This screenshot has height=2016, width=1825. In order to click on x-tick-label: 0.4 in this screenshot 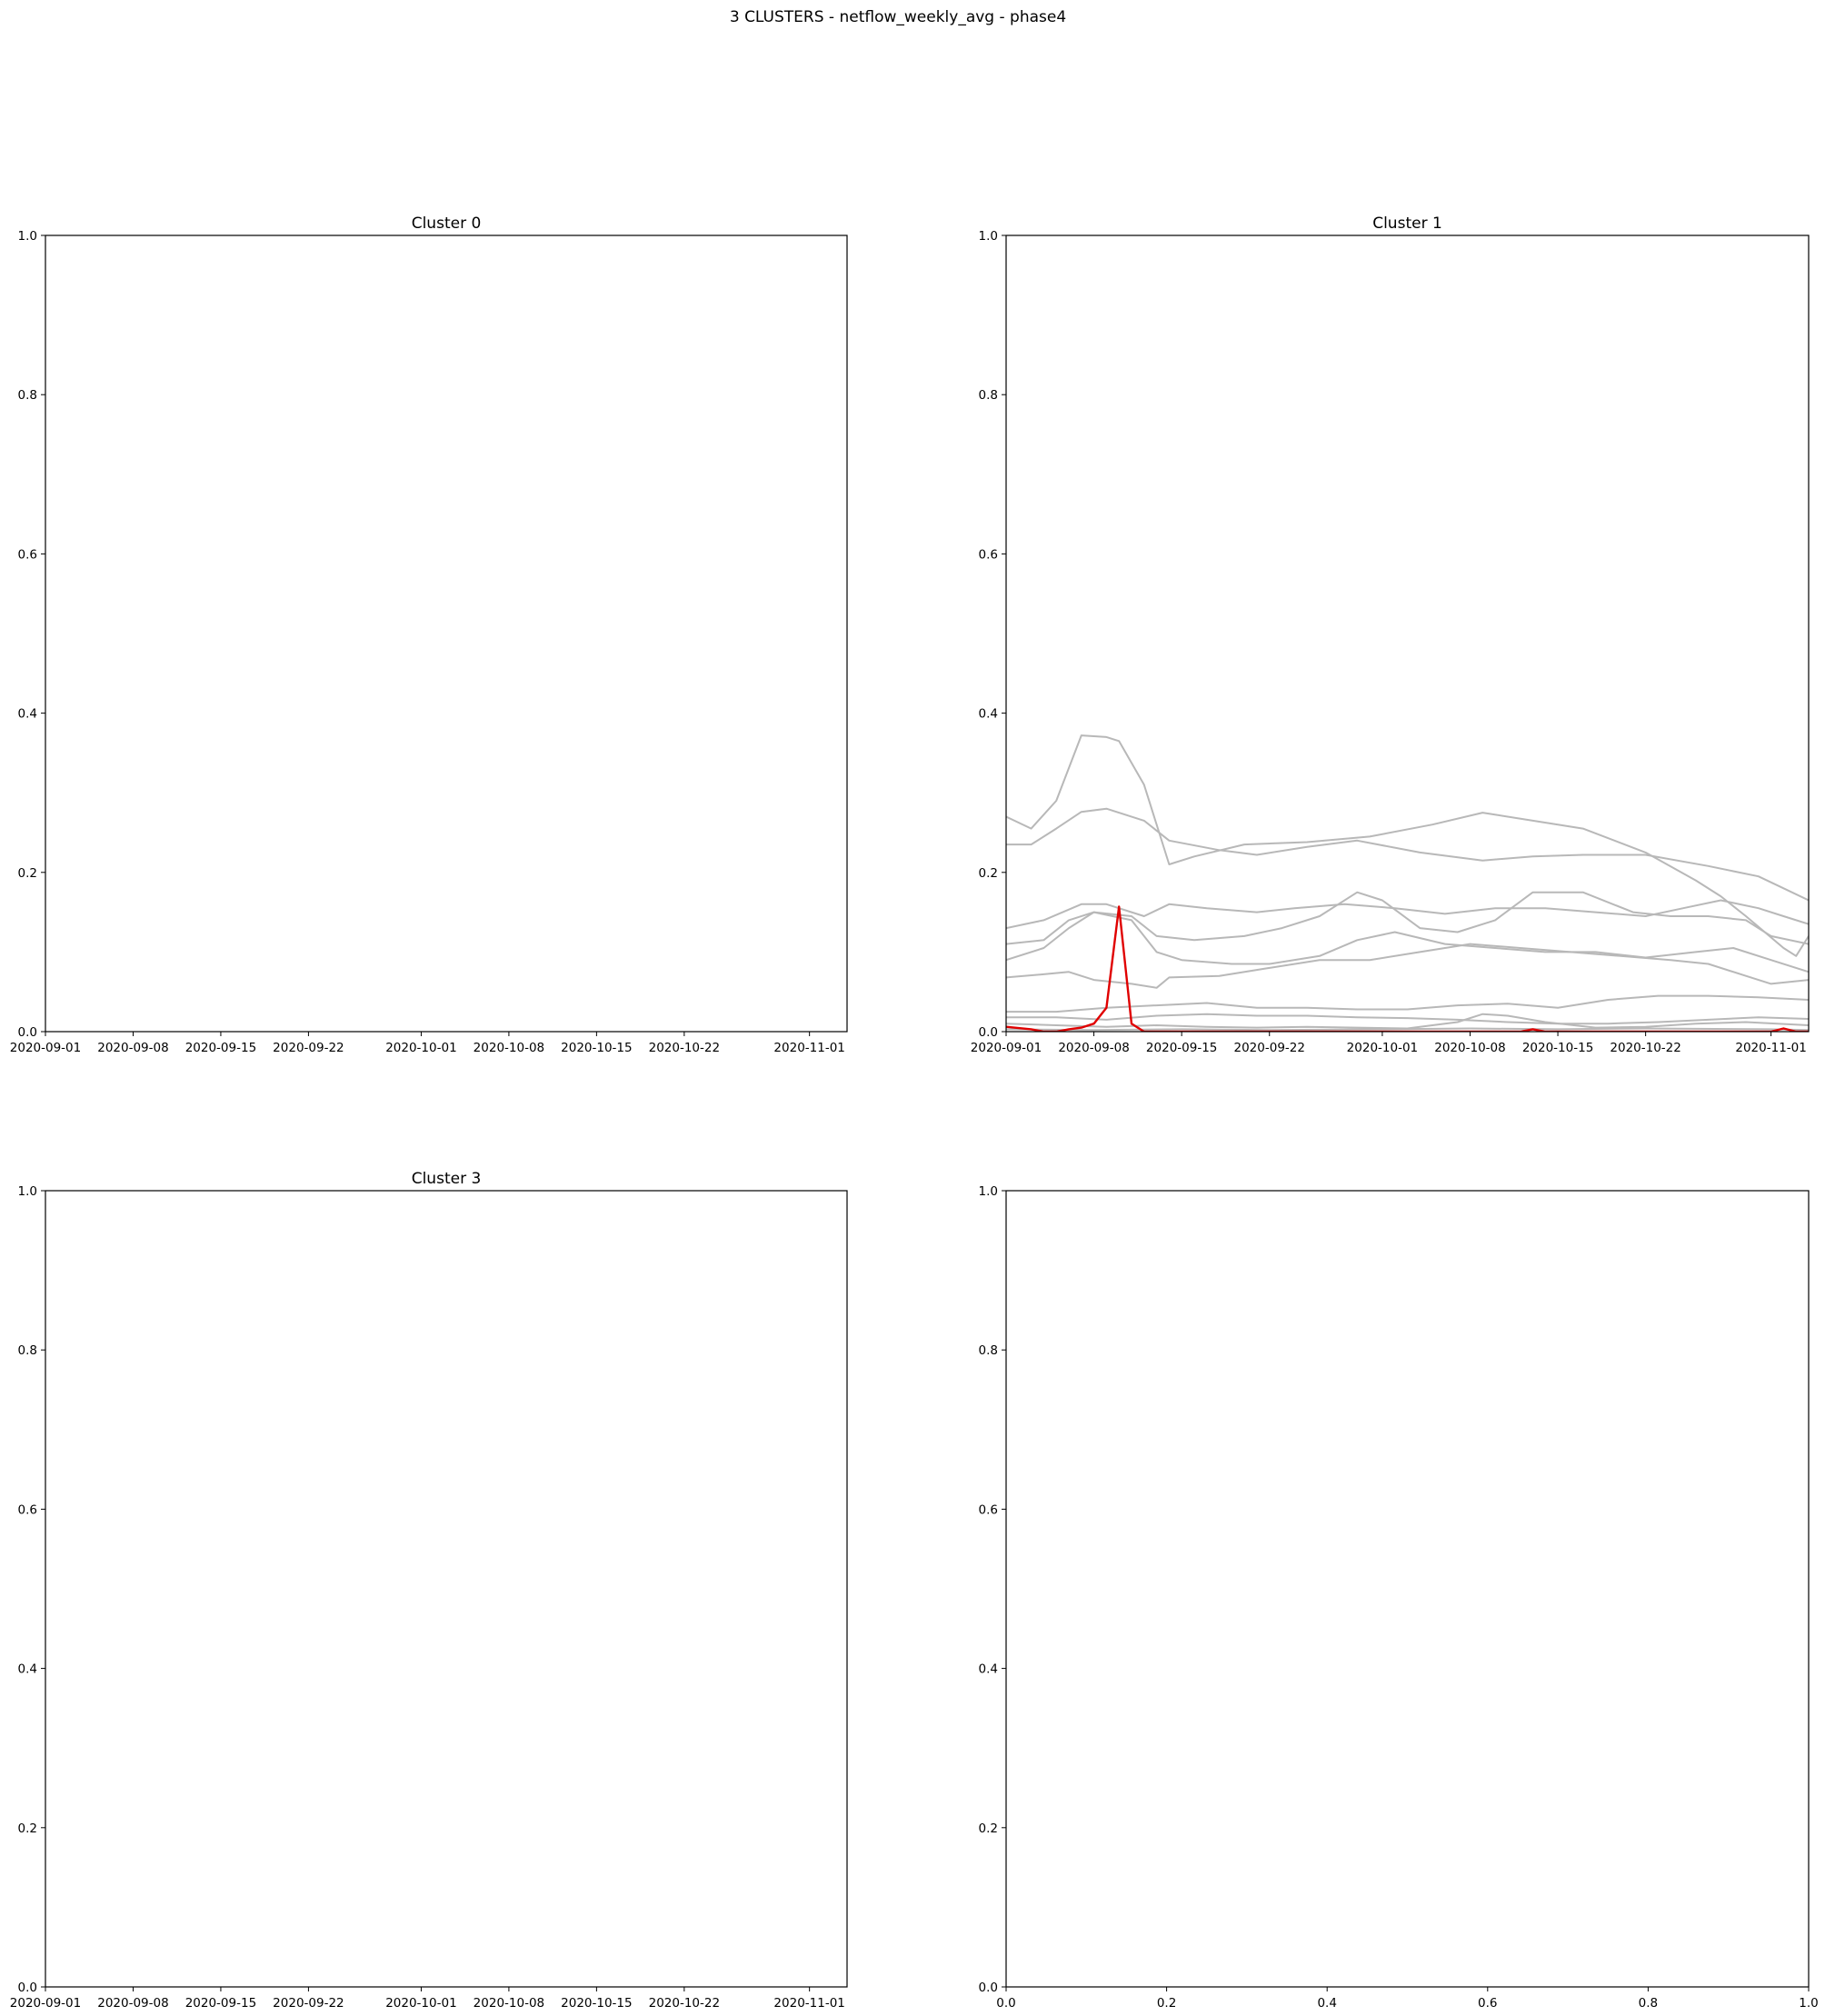, I will do `click(1326, 2003)`.